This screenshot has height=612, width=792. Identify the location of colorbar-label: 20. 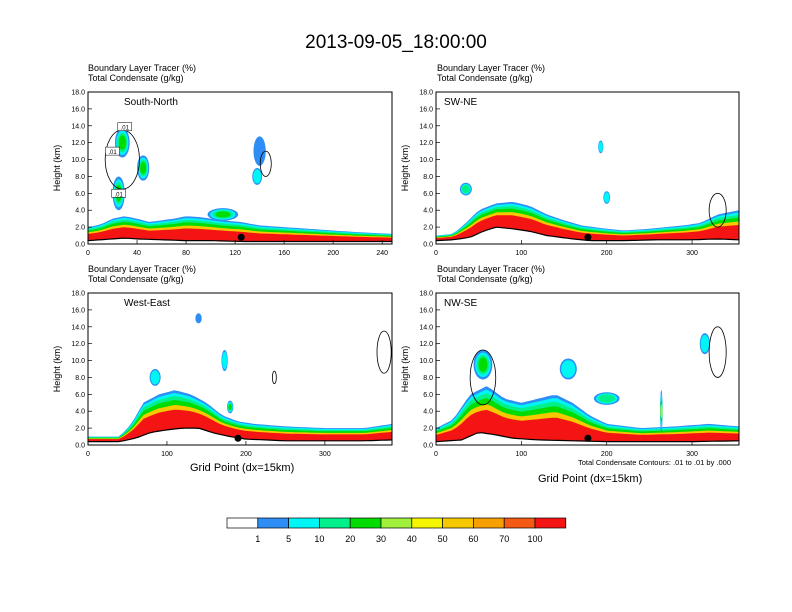
(350, 539).